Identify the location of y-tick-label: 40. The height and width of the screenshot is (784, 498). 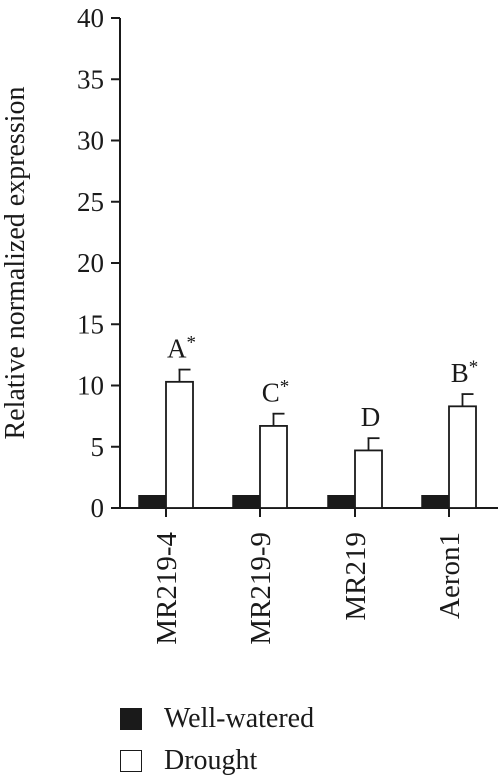
(90, 18).